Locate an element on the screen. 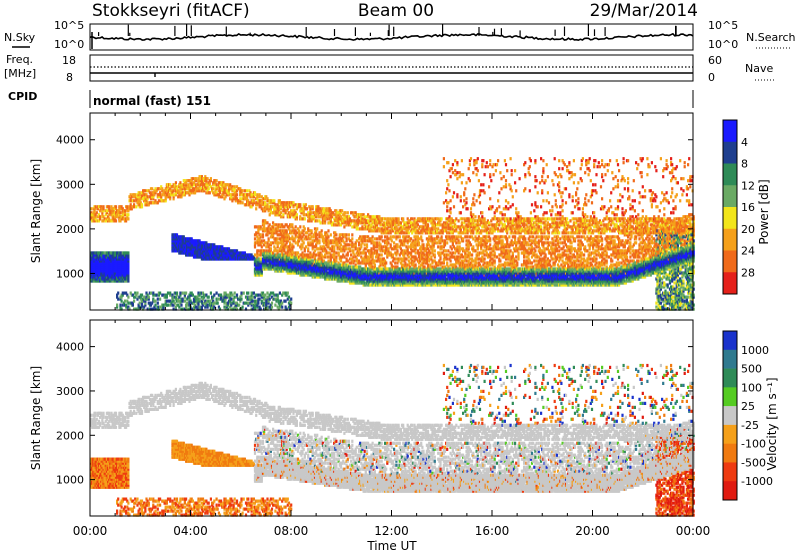  noise-left-tick-bottom: 10^0 is located at coordinates (69, 44).